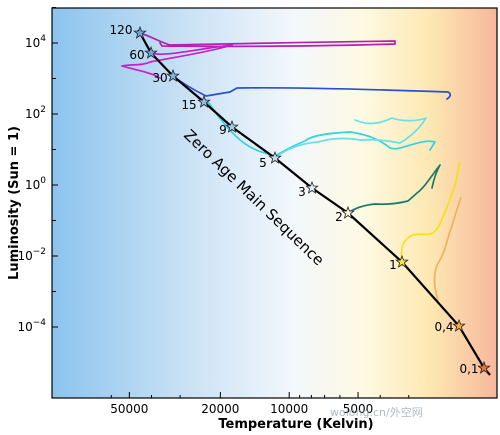 Image resolution: width=500 pixels, height=435 pixels. I want to click on x-tick-label: 5000, so click(358, 409).